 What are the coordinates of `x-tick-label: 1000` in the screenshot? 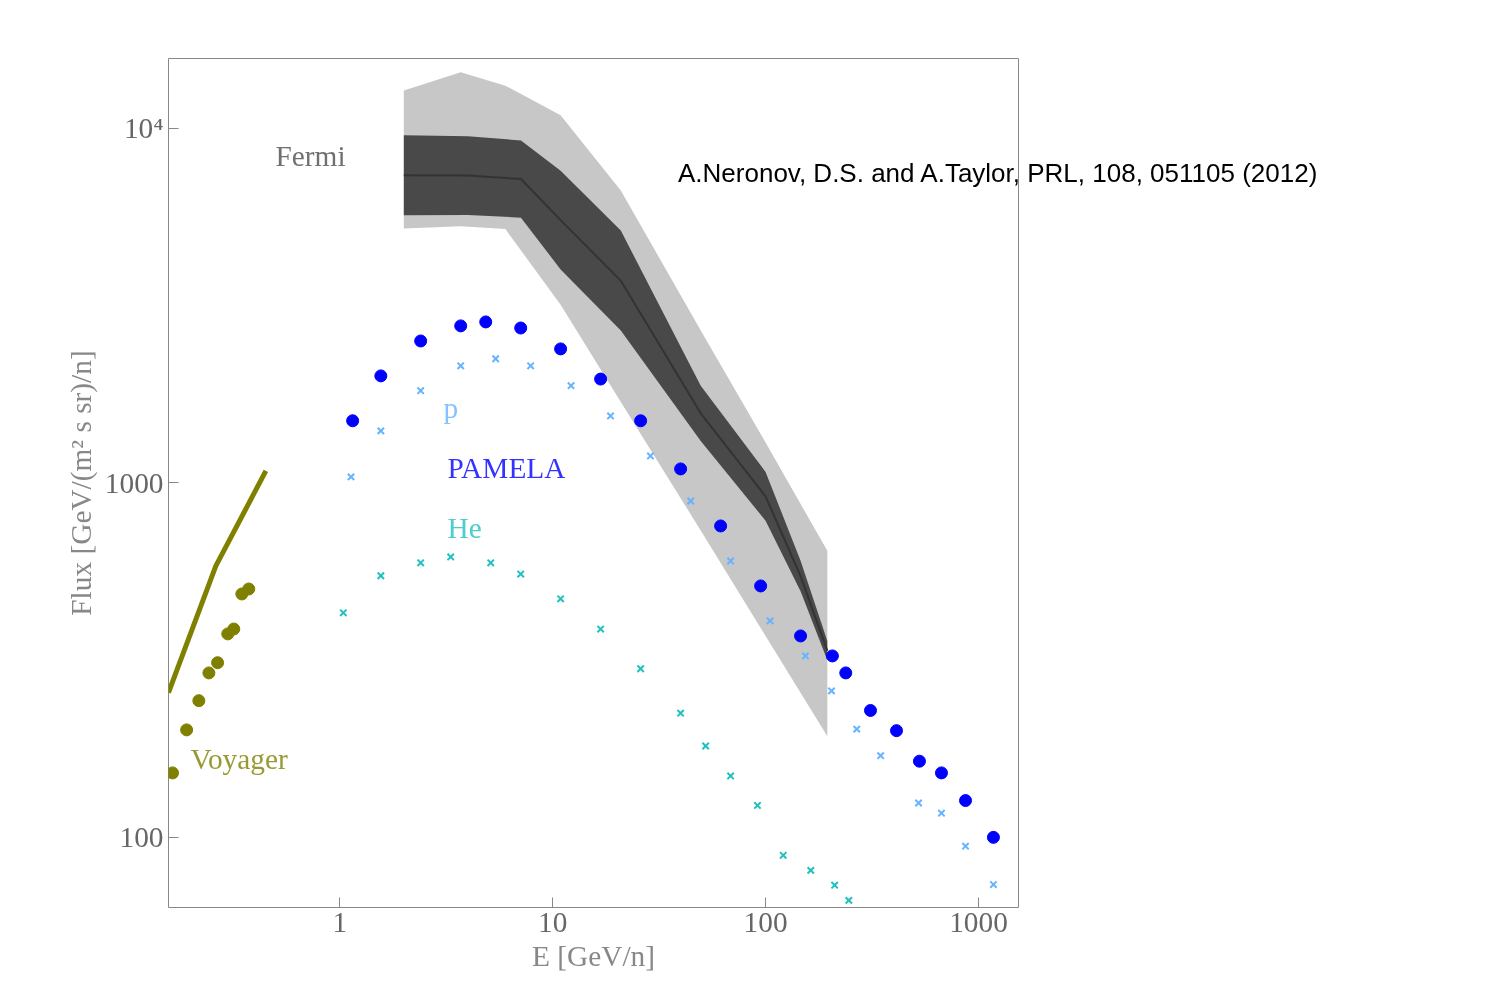 It's located at (978, 921).